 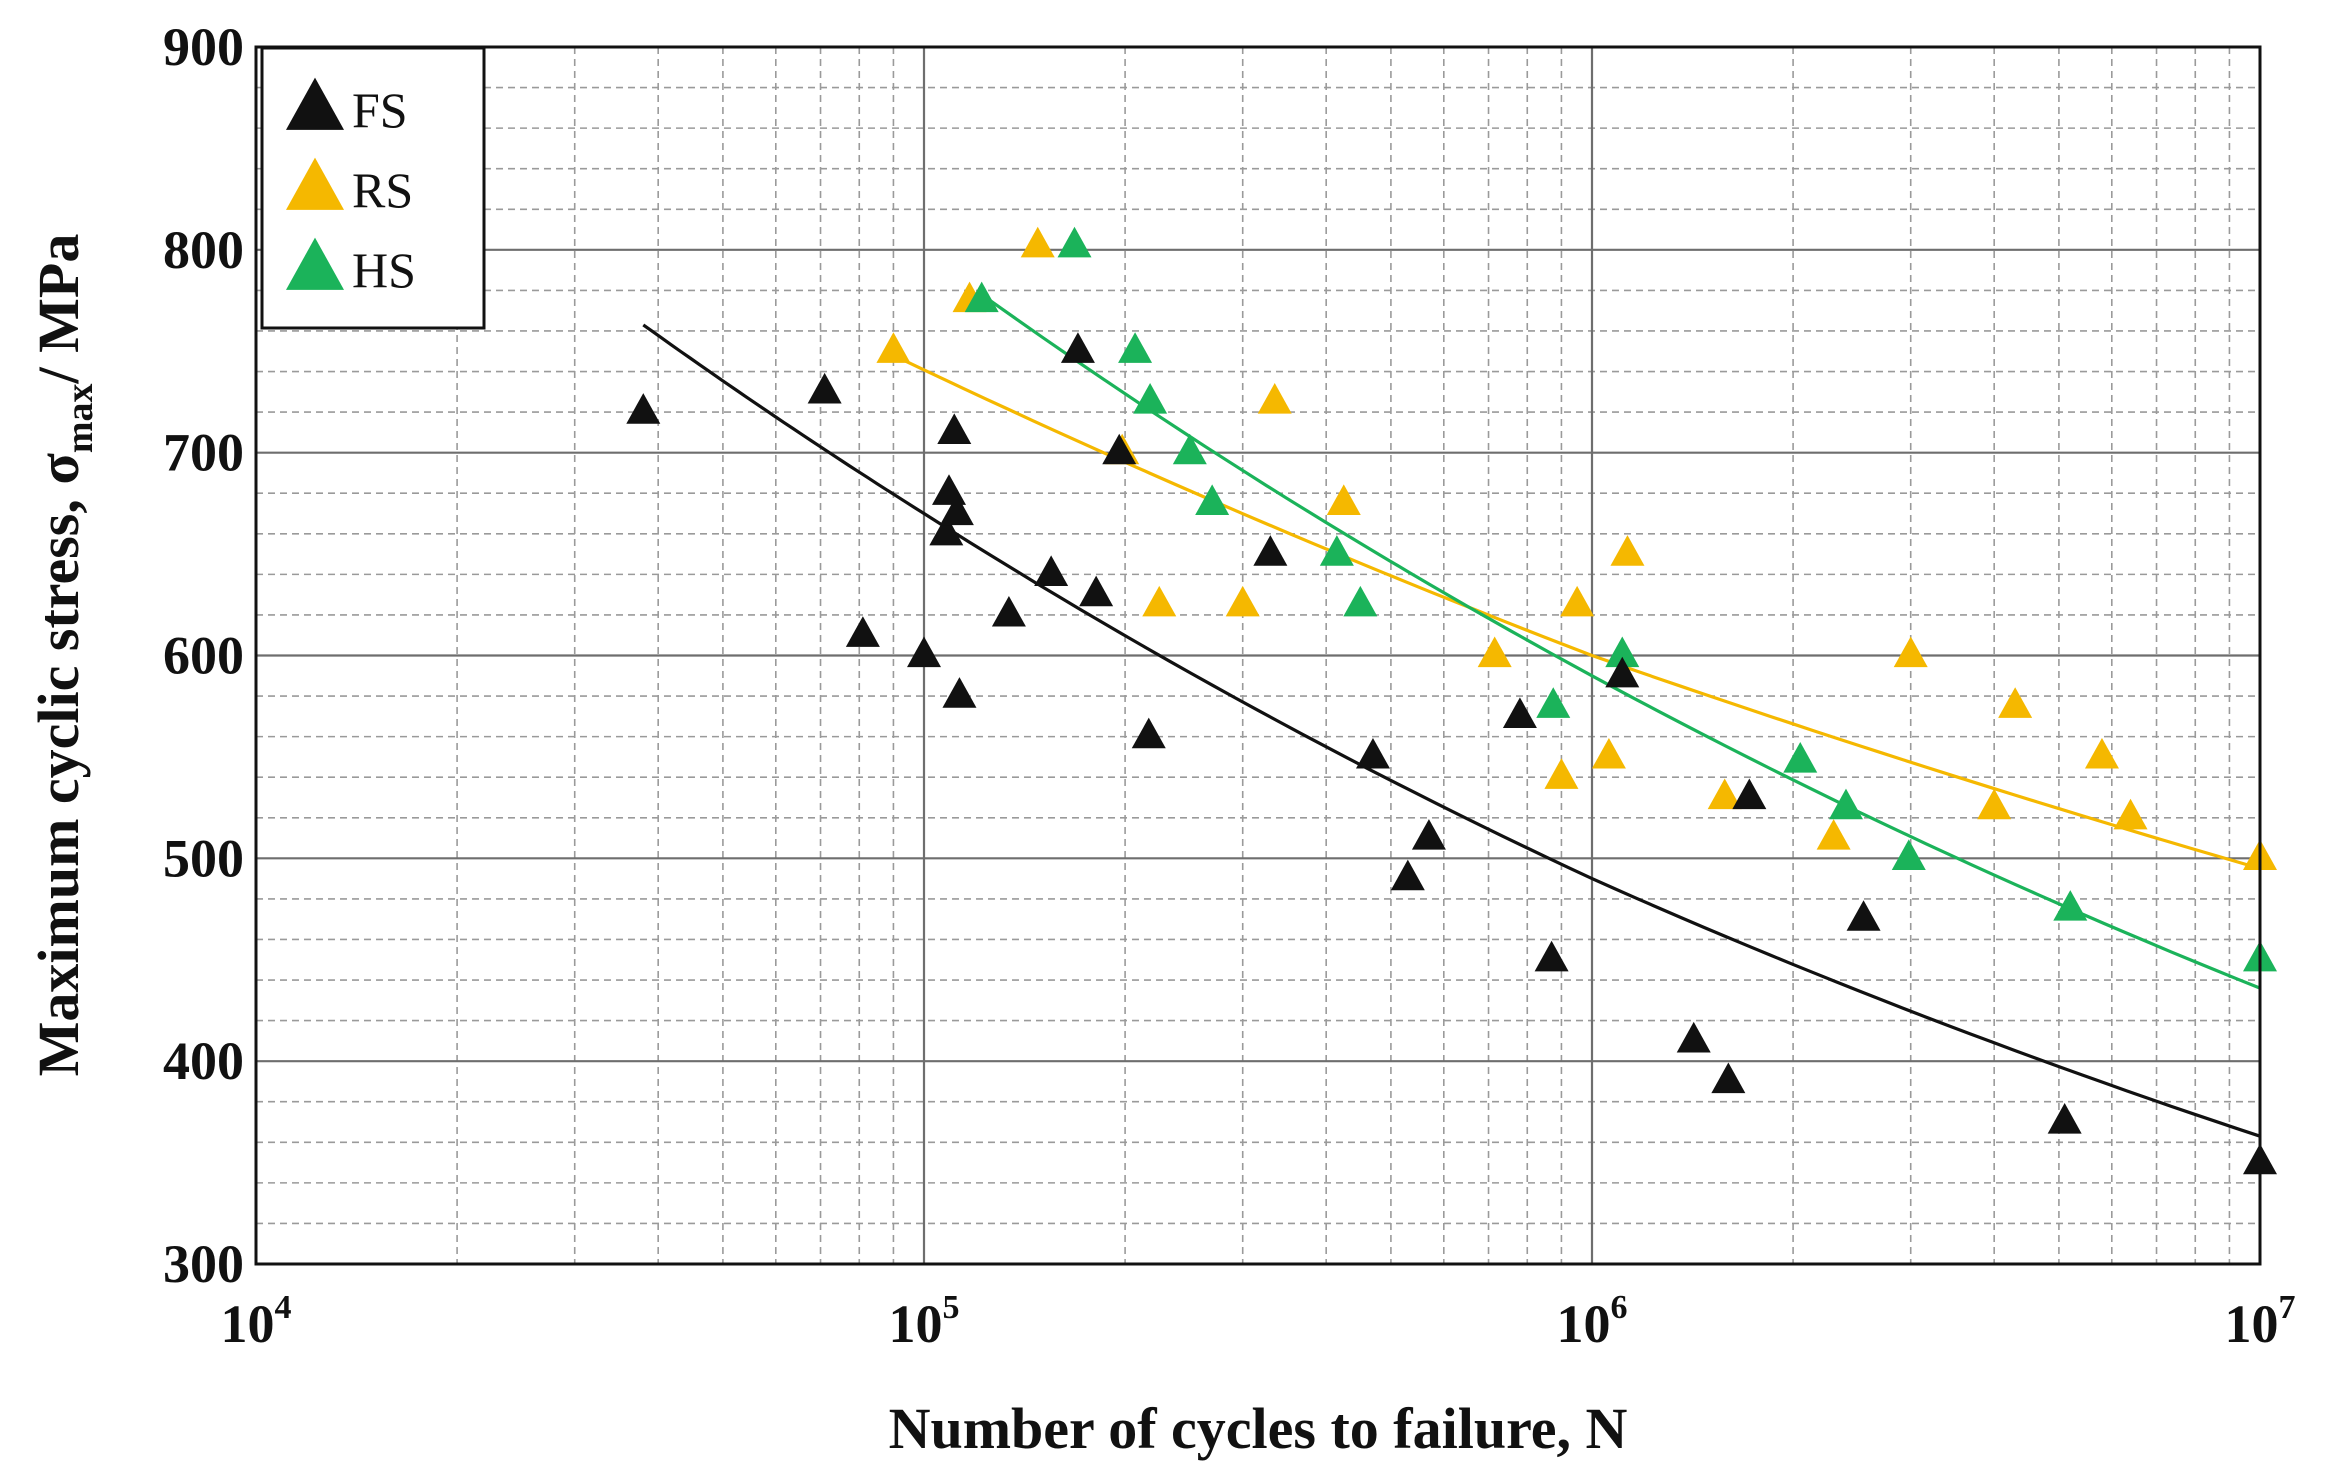 What do you see at coordinates (1619, 1307) in the screenshot?
I see `x-tick-exponent: 6` at bounding box center [1619, 1307].